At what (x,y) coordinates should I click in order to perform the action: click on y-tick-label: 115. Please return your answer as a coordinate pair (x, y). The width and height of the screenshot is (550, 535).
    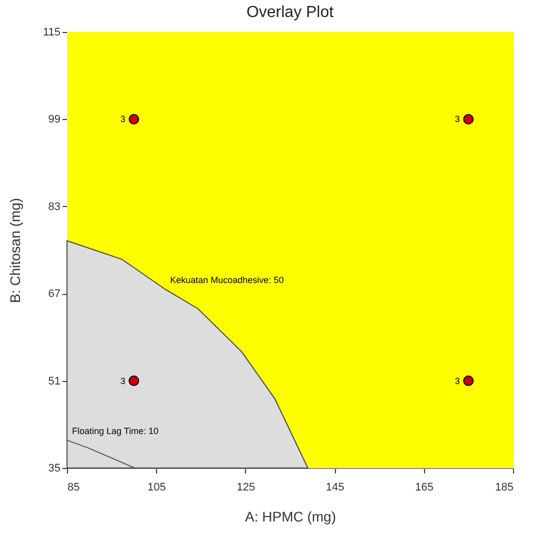
    Looking at the image, I should click on (51, 32).